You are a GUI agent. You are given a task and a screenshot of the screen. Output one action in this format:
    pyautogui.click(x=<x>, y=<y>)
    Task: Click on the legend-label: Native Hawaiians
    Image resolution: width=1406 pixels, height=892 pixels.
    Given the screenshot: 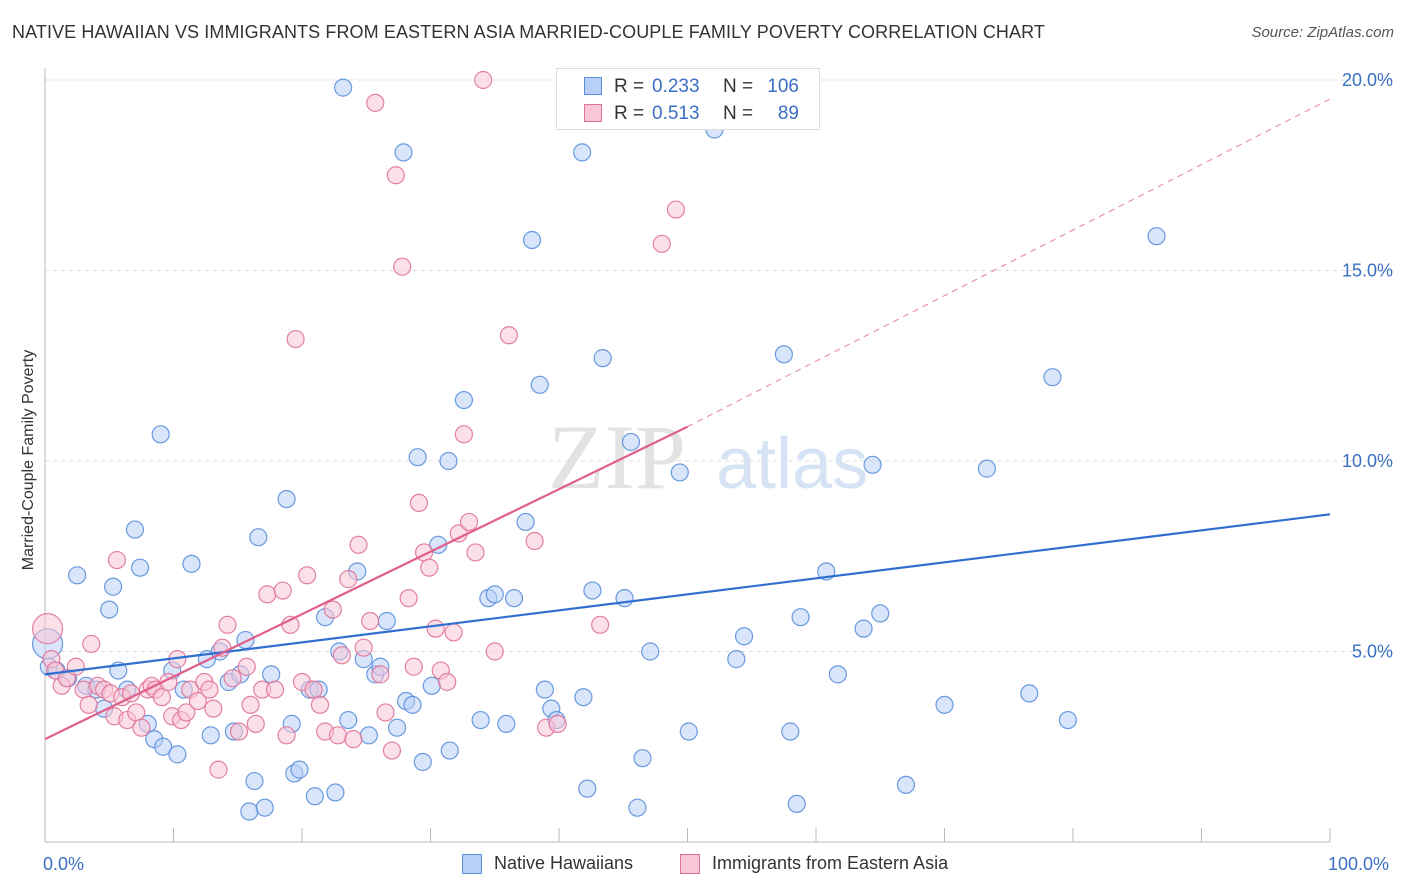 What is the action you would take?
    pyautogui.click(x=564, y=863)
    